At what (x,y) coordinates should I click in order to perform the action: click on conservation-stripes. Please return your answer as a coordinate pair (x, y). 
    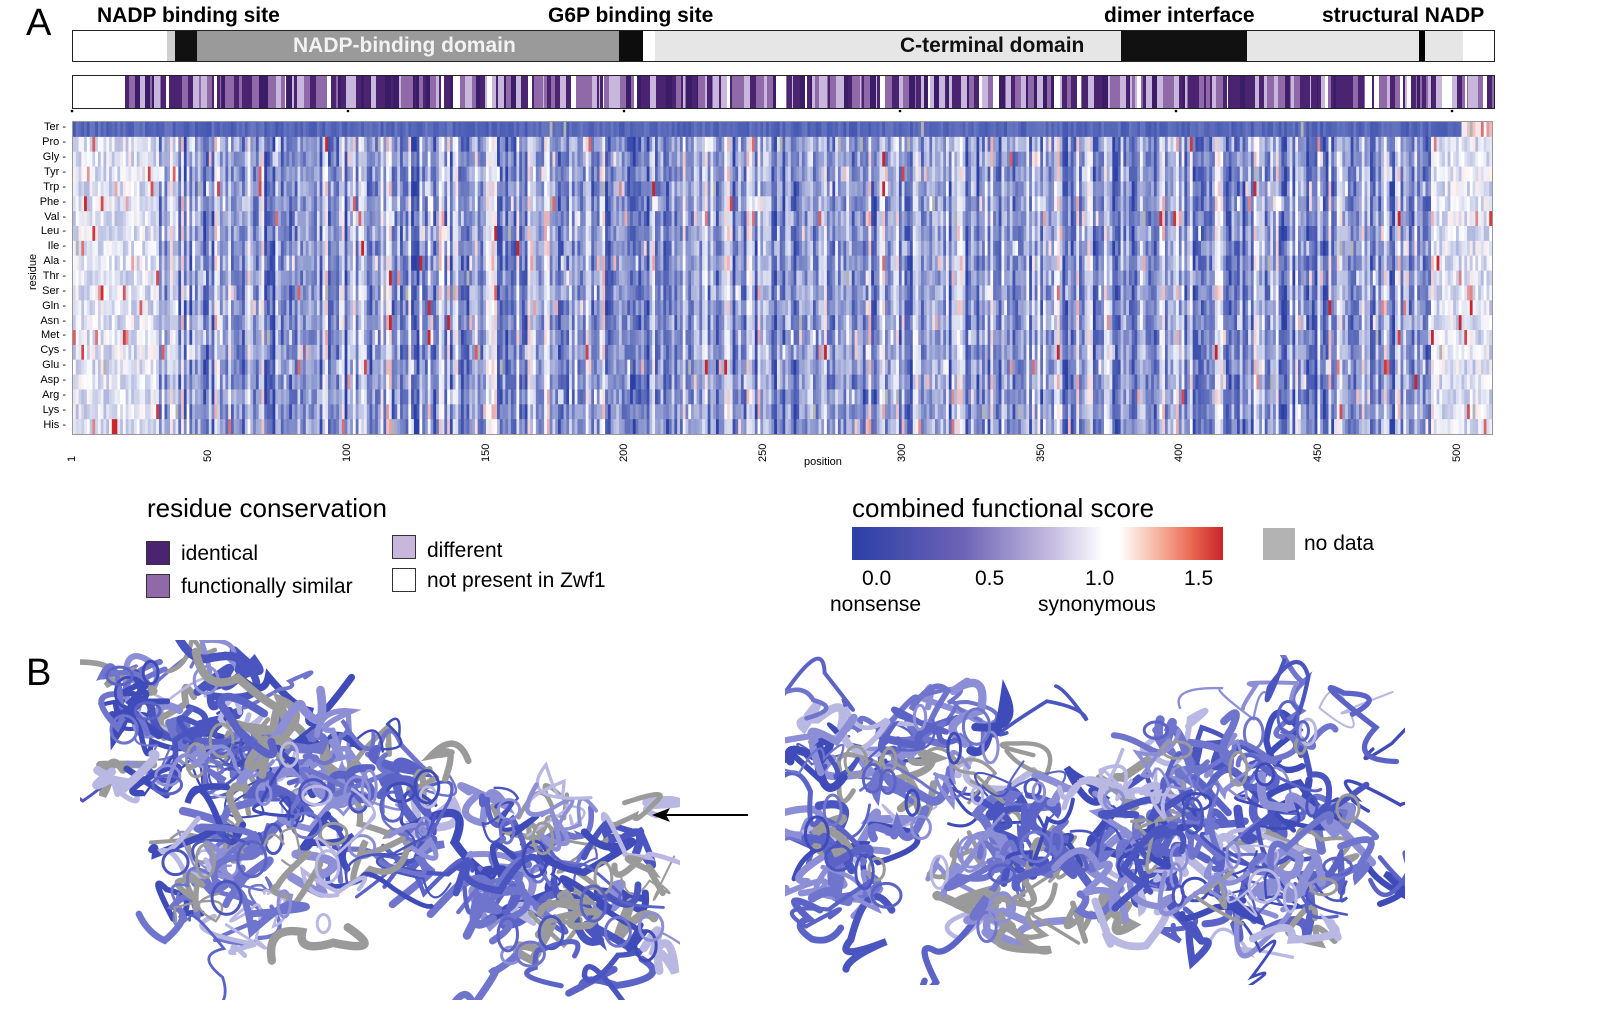
    Looking at the image, I should click on (809, 92).